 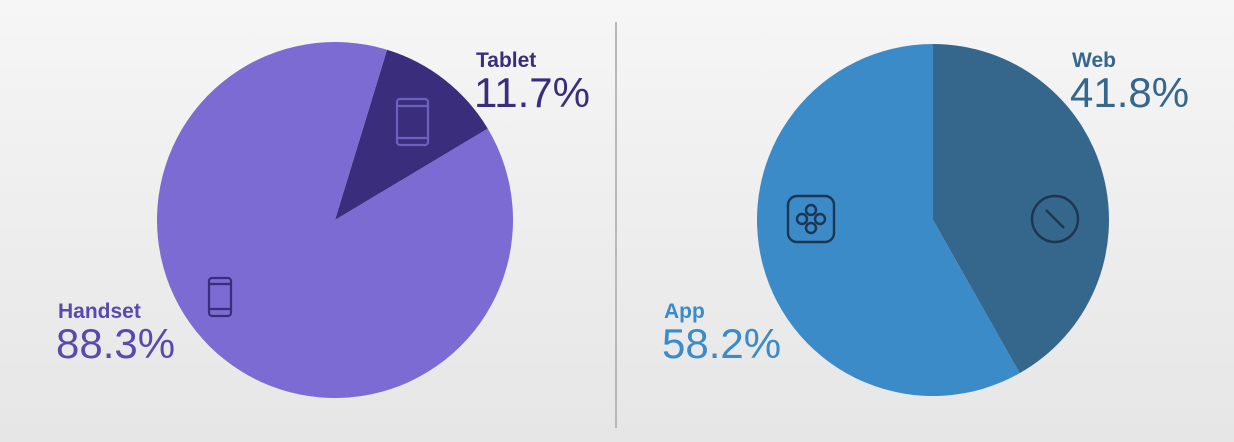 I want to click on app-icon, so click(x=811, y=219).